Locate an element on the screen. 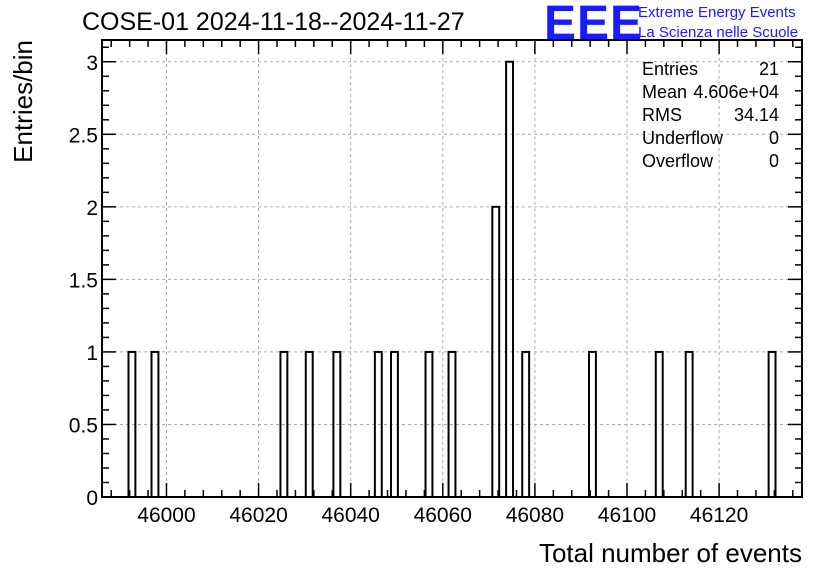 This screenshot has height=572, width=836. logo-line-2: La Scienza nelle Scuole is located at coordinates (718, 32).